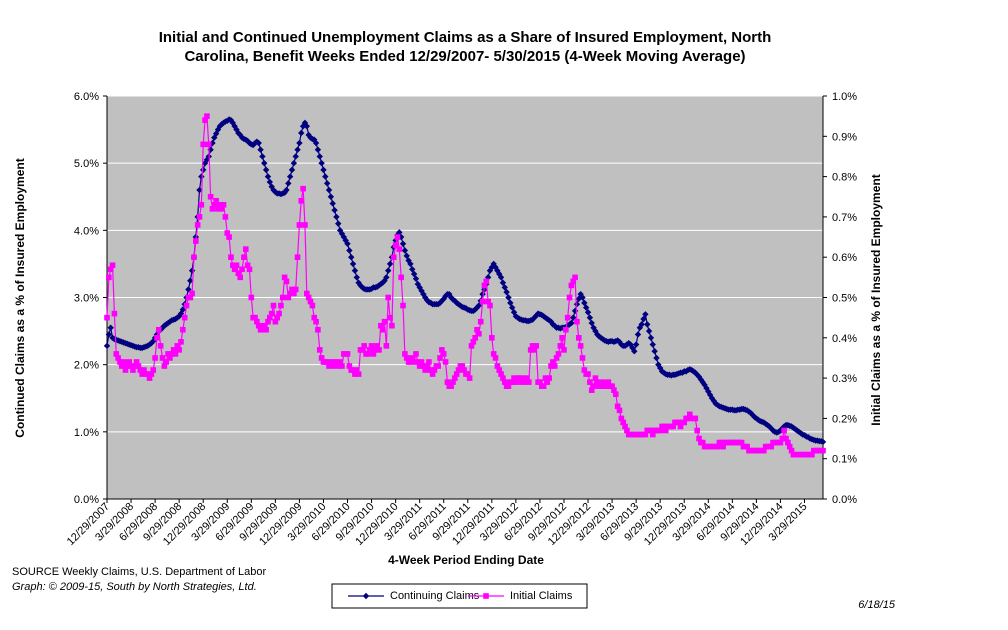 This screenshot has height=630, width=1008. Describe the element at coordinates (86, 500) in the screenshot. I see `y-tick-label: 0.0%` at that location.